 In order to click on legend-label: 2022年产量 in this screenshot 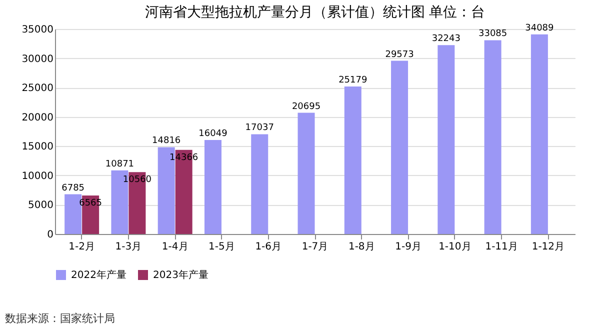, I will do `click(98, 275)`.